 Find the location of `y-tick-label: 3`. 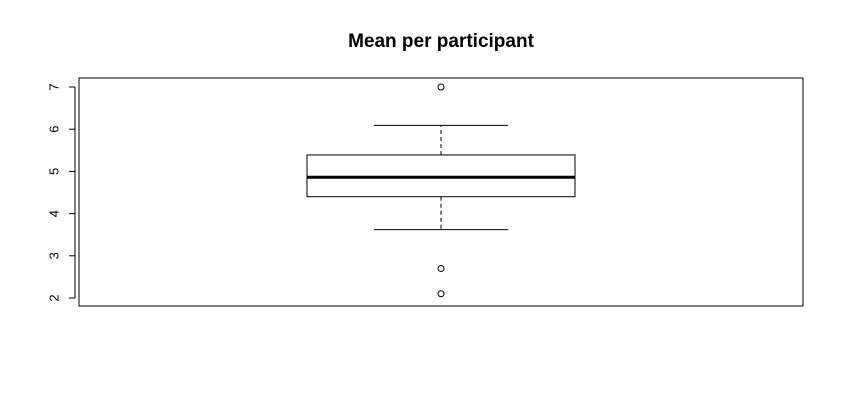

y-tick-label: 3 is located at coordinates (53, 255).